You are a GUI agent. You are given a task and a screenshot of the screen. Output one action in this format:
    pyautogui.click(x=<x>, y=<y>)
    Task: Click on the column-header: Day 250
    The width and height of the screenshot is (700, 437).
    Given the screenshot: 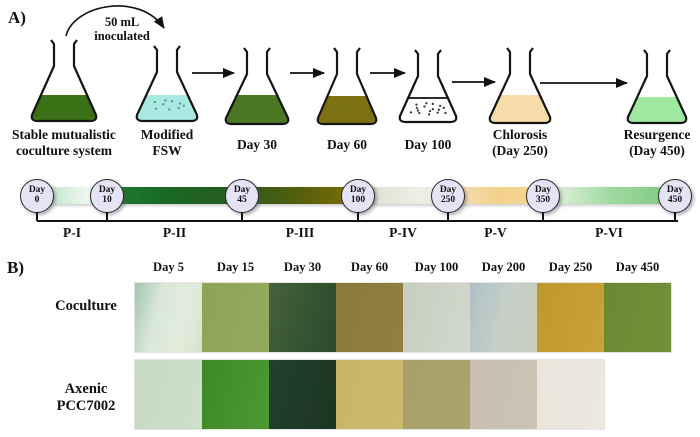 What is the action you would take?
    pyautogui.click(x=570, y=267)
    